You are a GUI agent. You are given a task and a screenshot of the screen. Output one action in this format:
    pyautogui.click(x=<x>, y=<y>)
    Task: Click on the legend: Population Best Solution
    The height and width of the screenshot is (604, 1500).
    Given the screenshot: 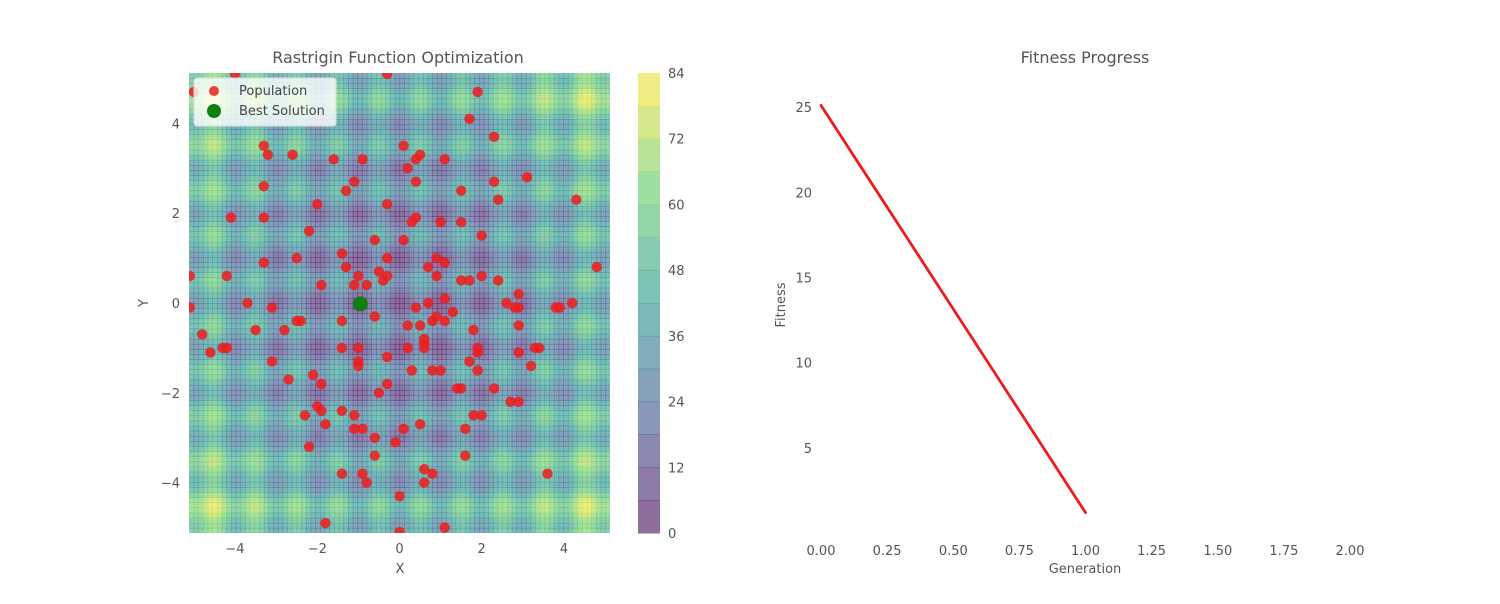 What is the action you would take?
    pyautogui.click(x=265, y=102)
    